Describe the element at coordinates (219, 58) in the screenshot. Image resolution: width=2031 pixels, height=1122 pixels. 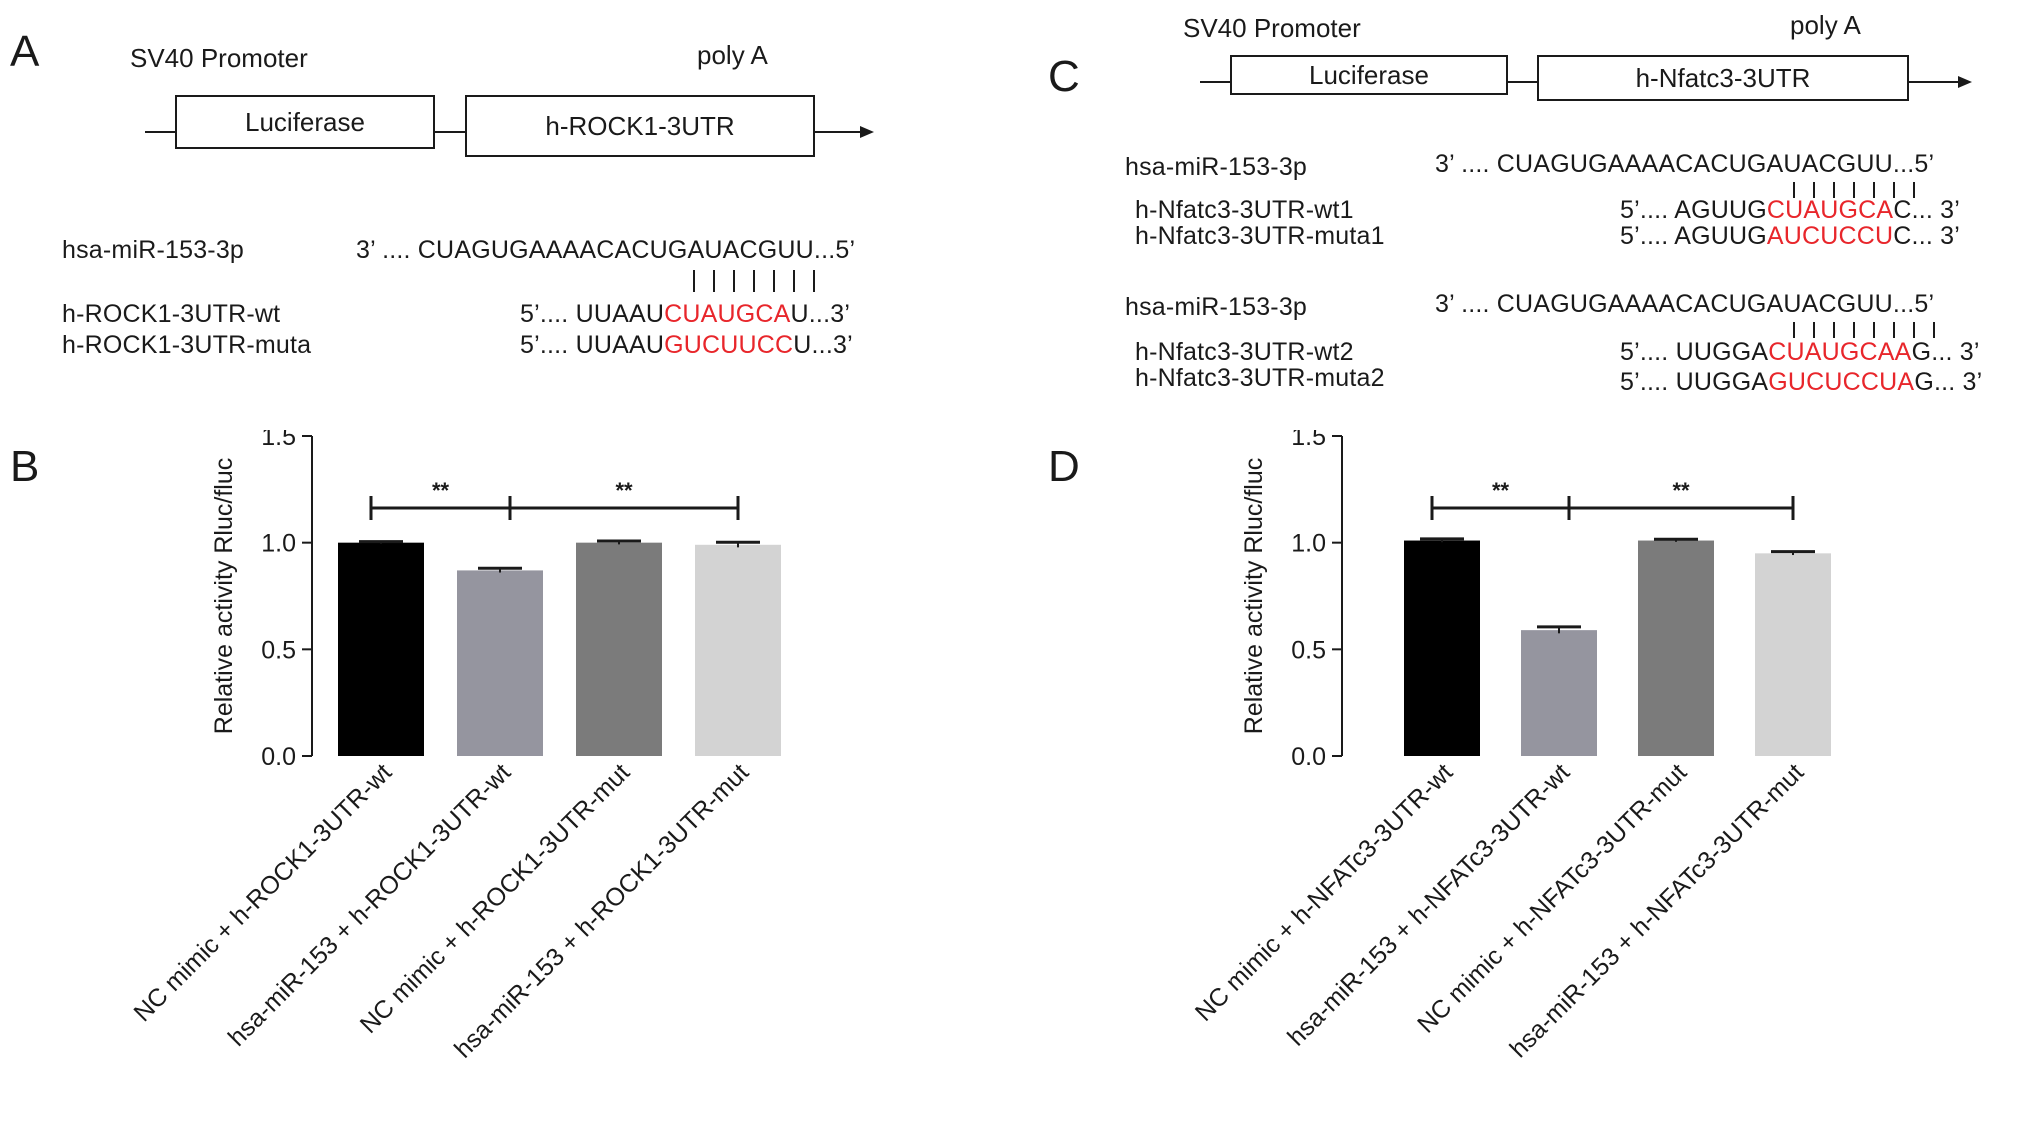
I see `promoter-label-a: SV40 Promoter` at that location.